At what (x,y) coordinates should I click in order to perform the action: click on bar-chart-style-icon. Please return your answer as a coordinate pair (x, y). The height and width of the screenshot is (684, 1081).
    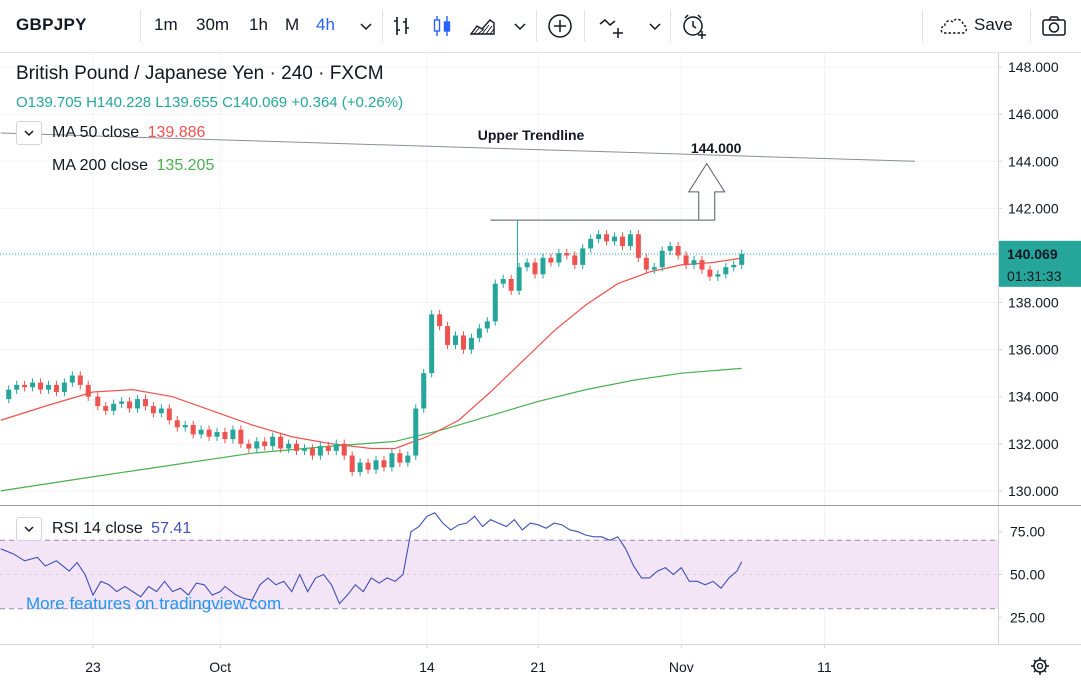
    Looking at the image, I should click on (402, 26).